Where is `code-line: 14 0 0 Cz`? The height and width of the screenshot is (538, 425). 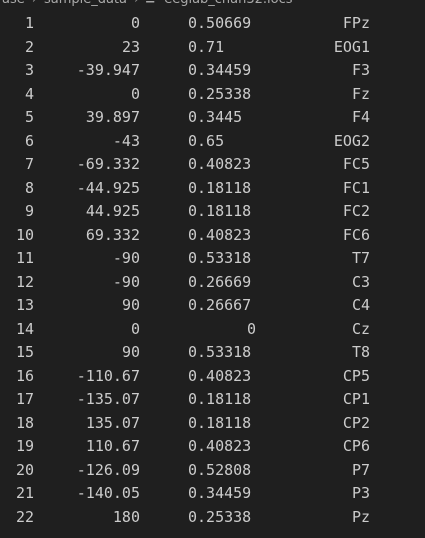 code-line: 14 0 0 Cz is located at coordinates (212, 330).